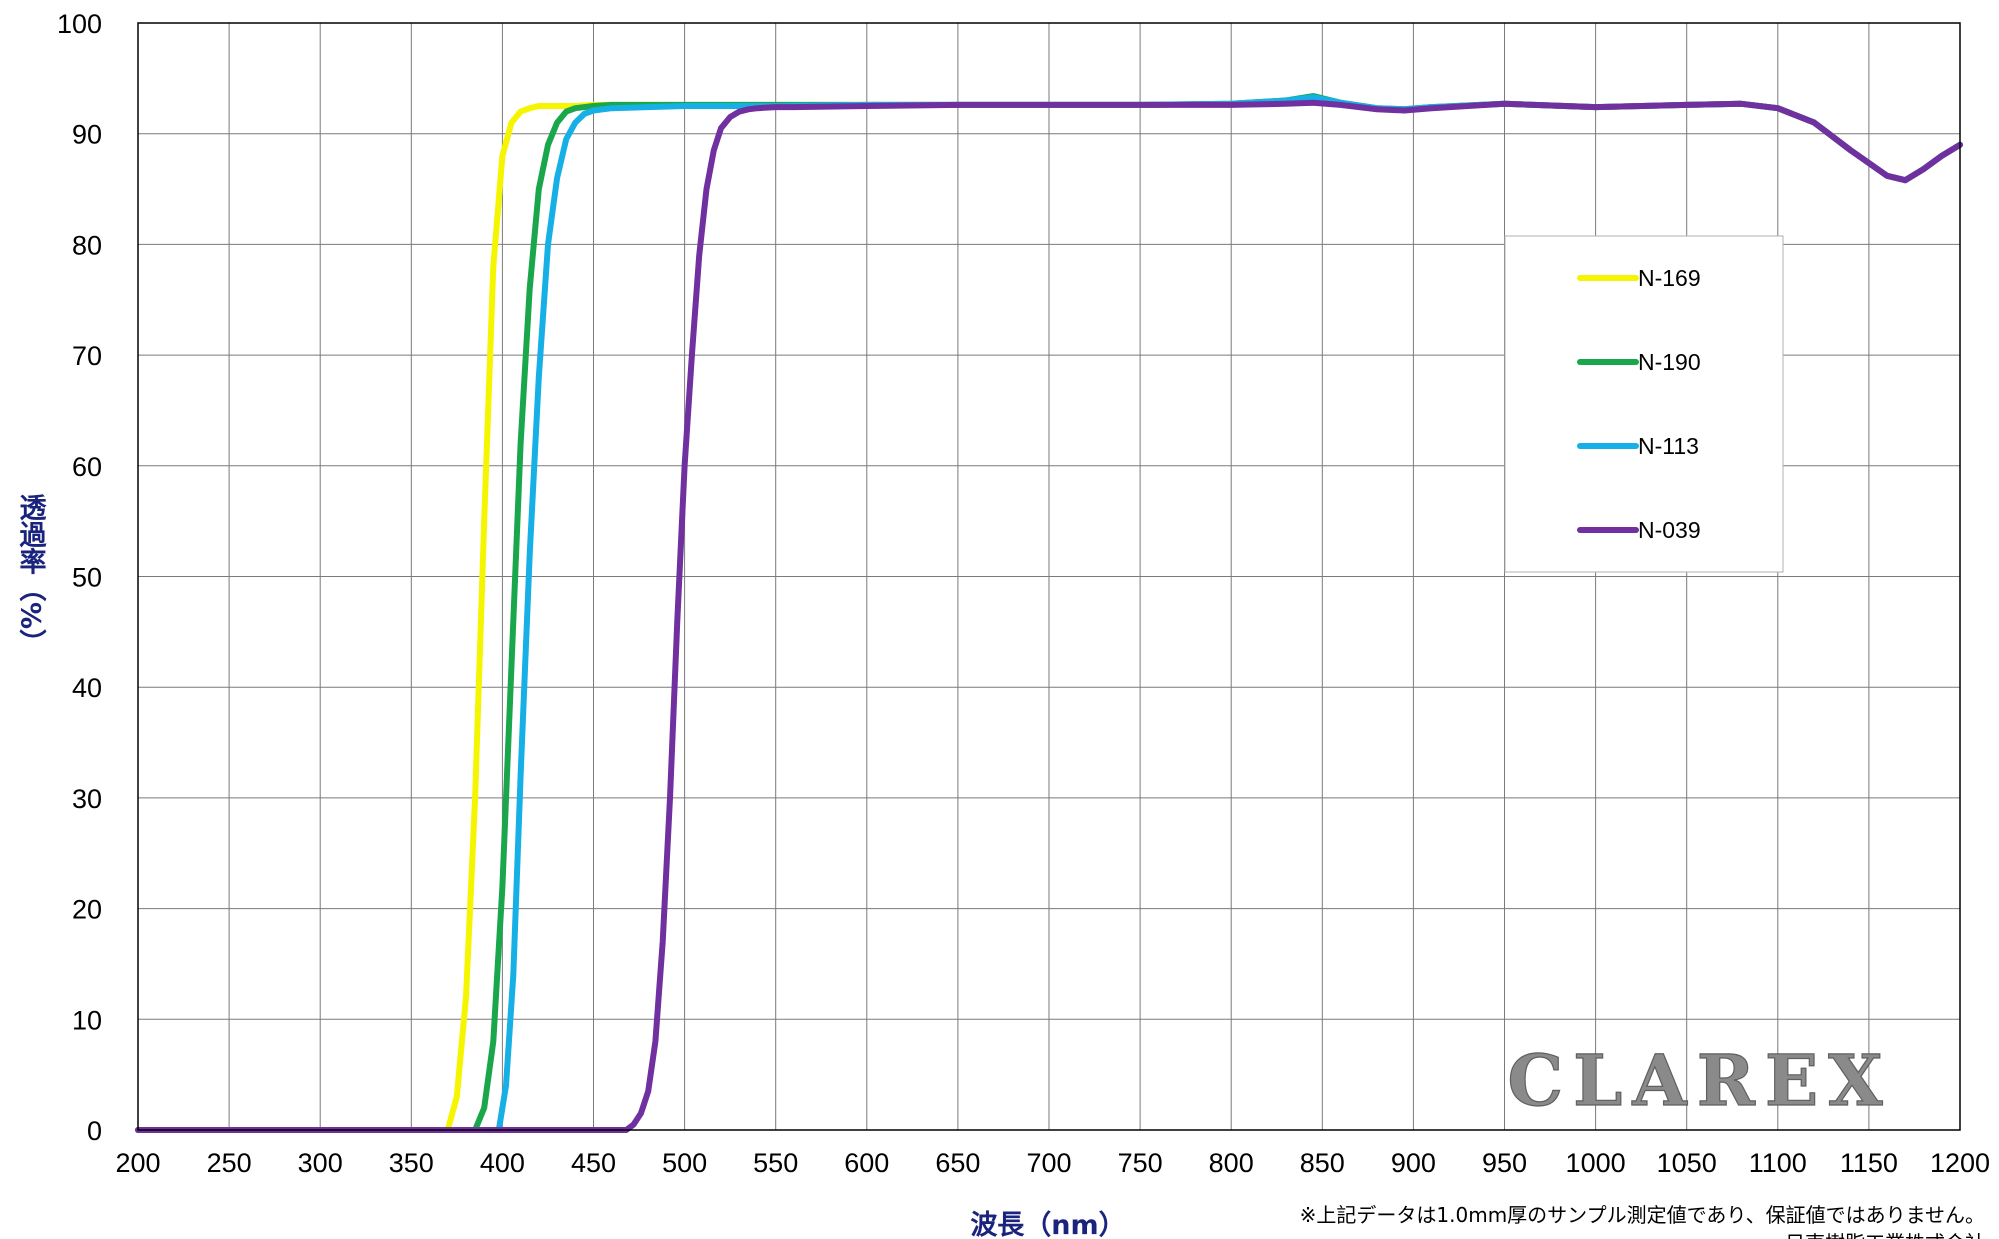 The height and width of the screenshot is (1239, 1999). Describe the element at coordinates (411, 1163) in the screenshot. I see `x-tick-label: 350` at that location.